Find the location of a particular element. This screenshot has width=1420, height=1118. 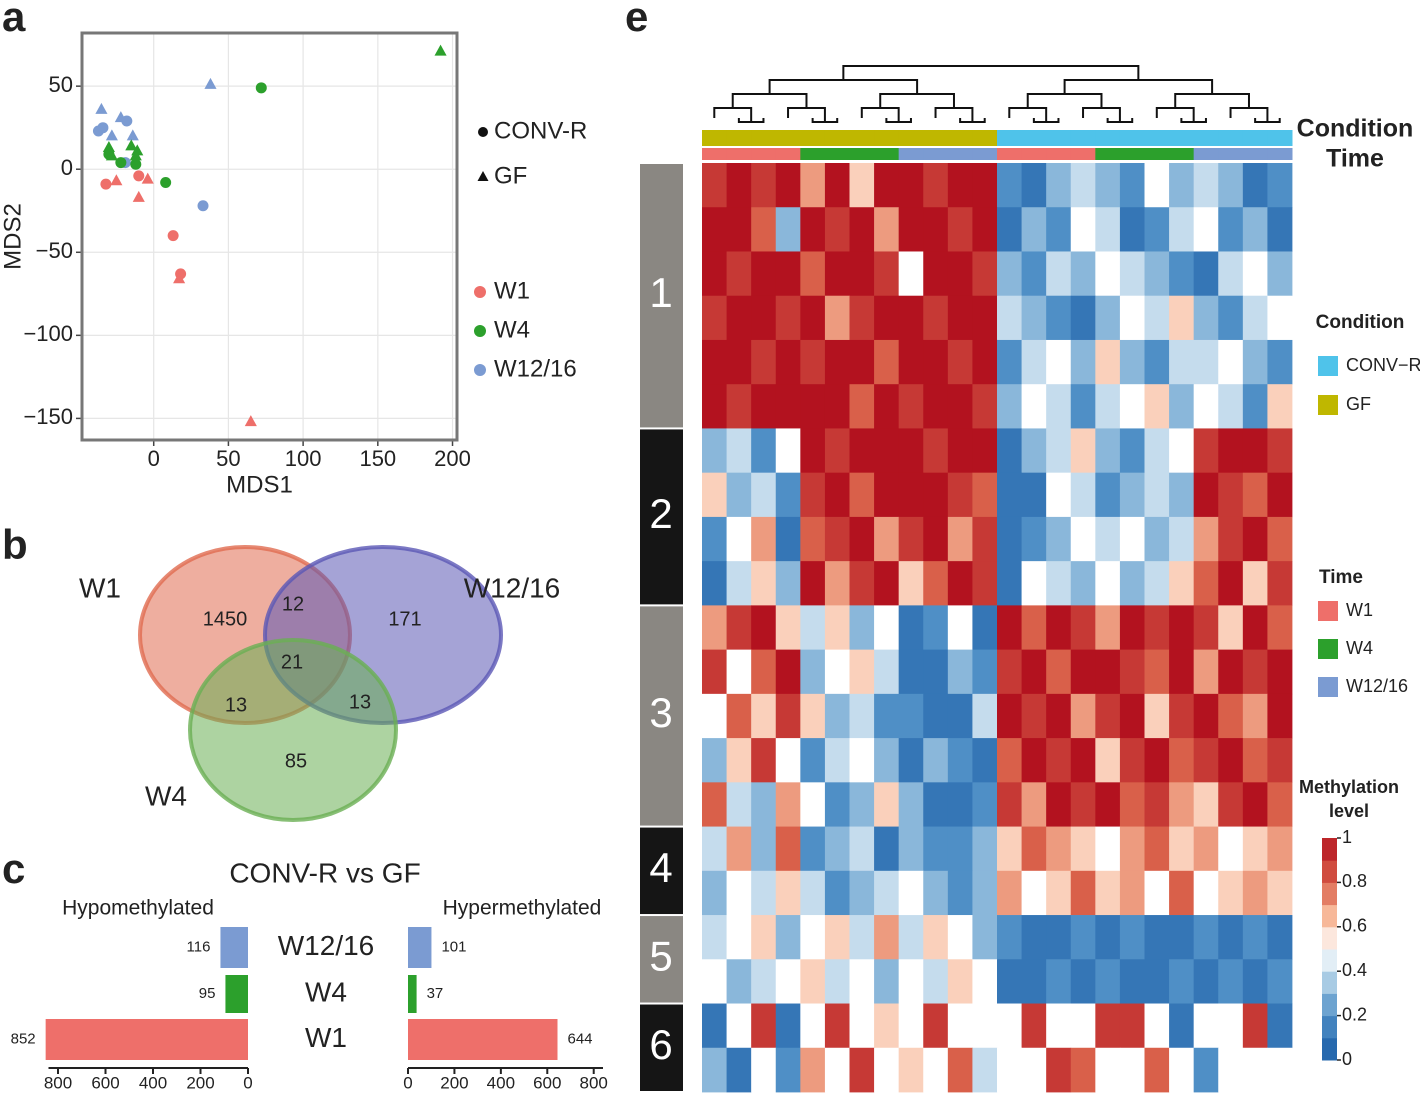

y-tick-label: 50 is located at coordinates (61, 84).